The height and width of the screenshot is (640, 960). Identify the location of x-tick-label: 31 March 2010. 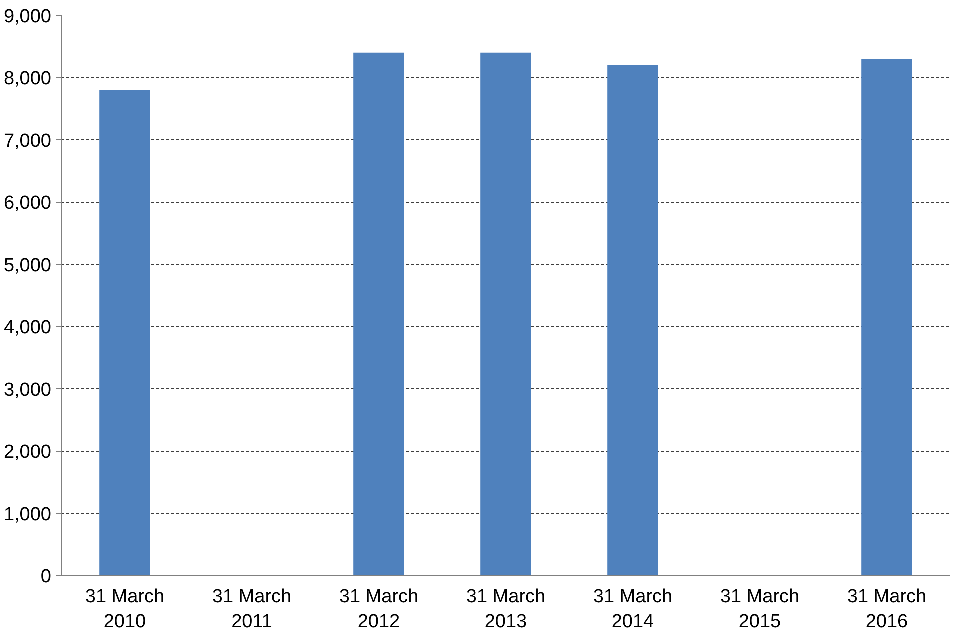
(125, 609).